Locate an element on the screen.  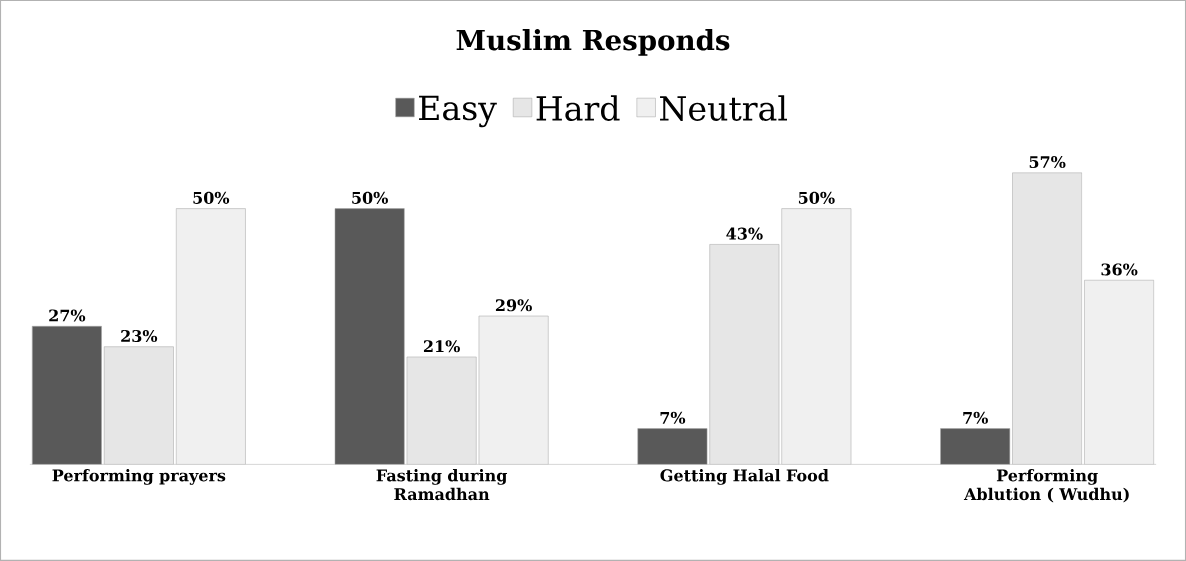
legend-label: Neutral is located at coordinates (723, 108).